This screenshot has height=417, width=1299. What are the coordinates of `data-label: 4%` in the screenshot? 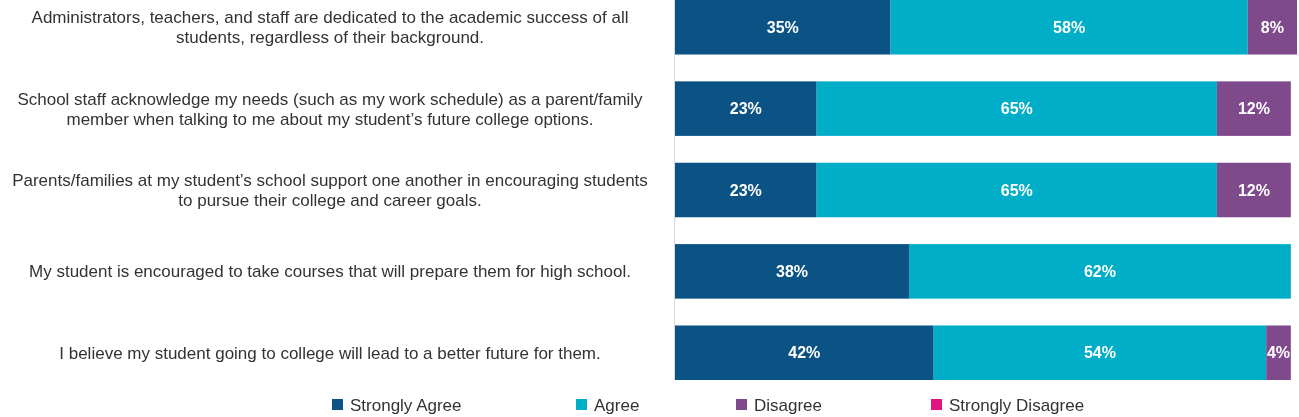 It's located at (1278, 353).